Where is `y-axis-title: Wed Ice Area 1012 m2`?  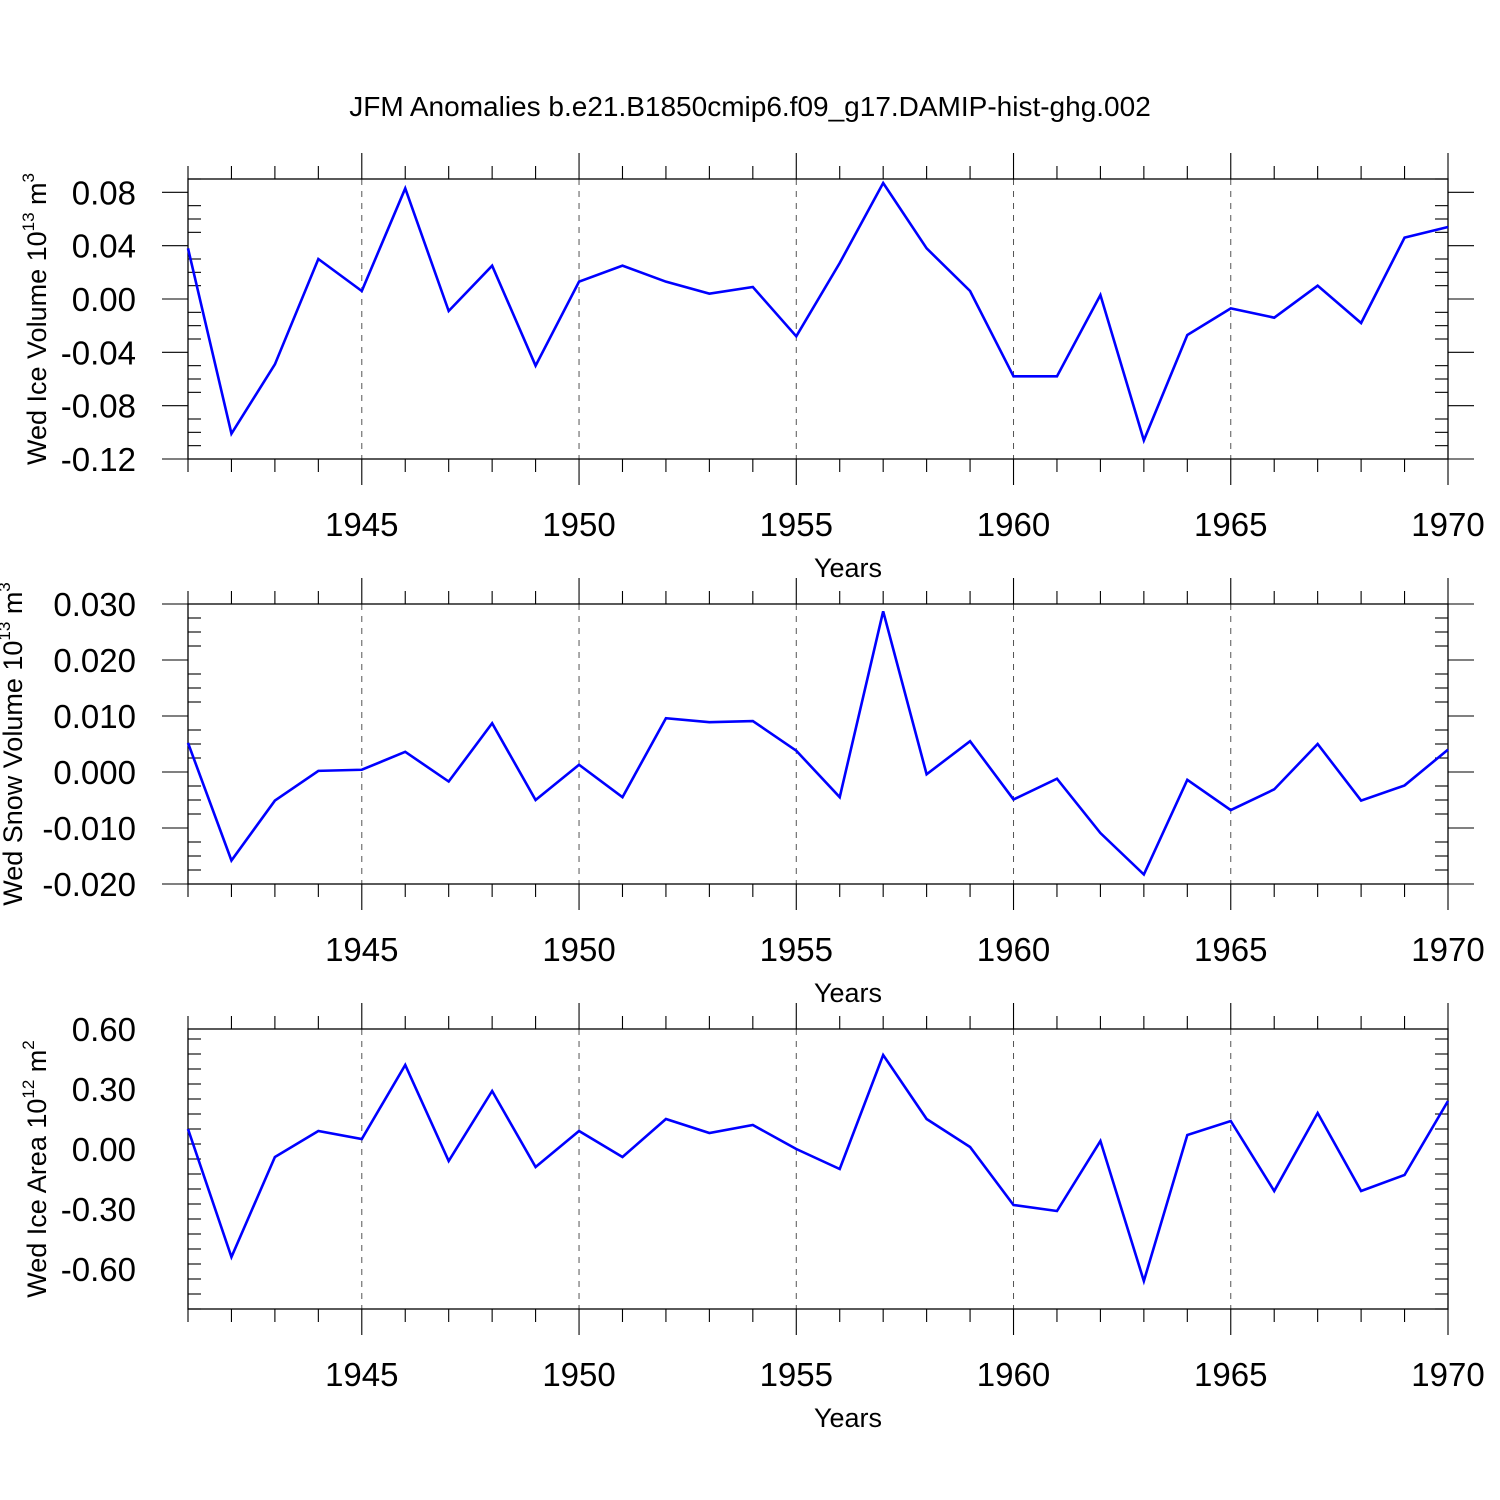
y-axis-title: Wed Ice Area 1012 m2 is located at coordinates (35, 1169).